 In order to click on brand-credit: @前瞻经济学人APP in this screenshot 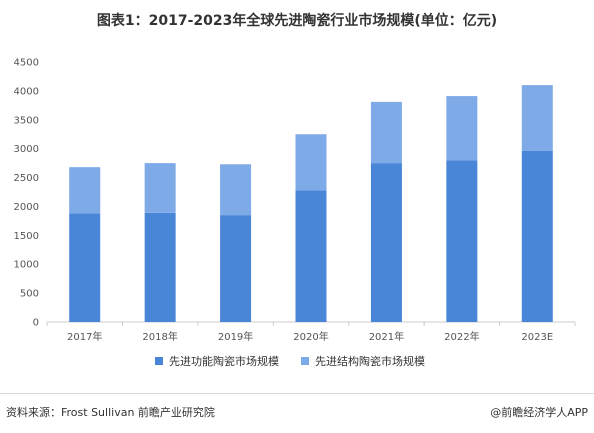, I will do `click(539, 412)`.